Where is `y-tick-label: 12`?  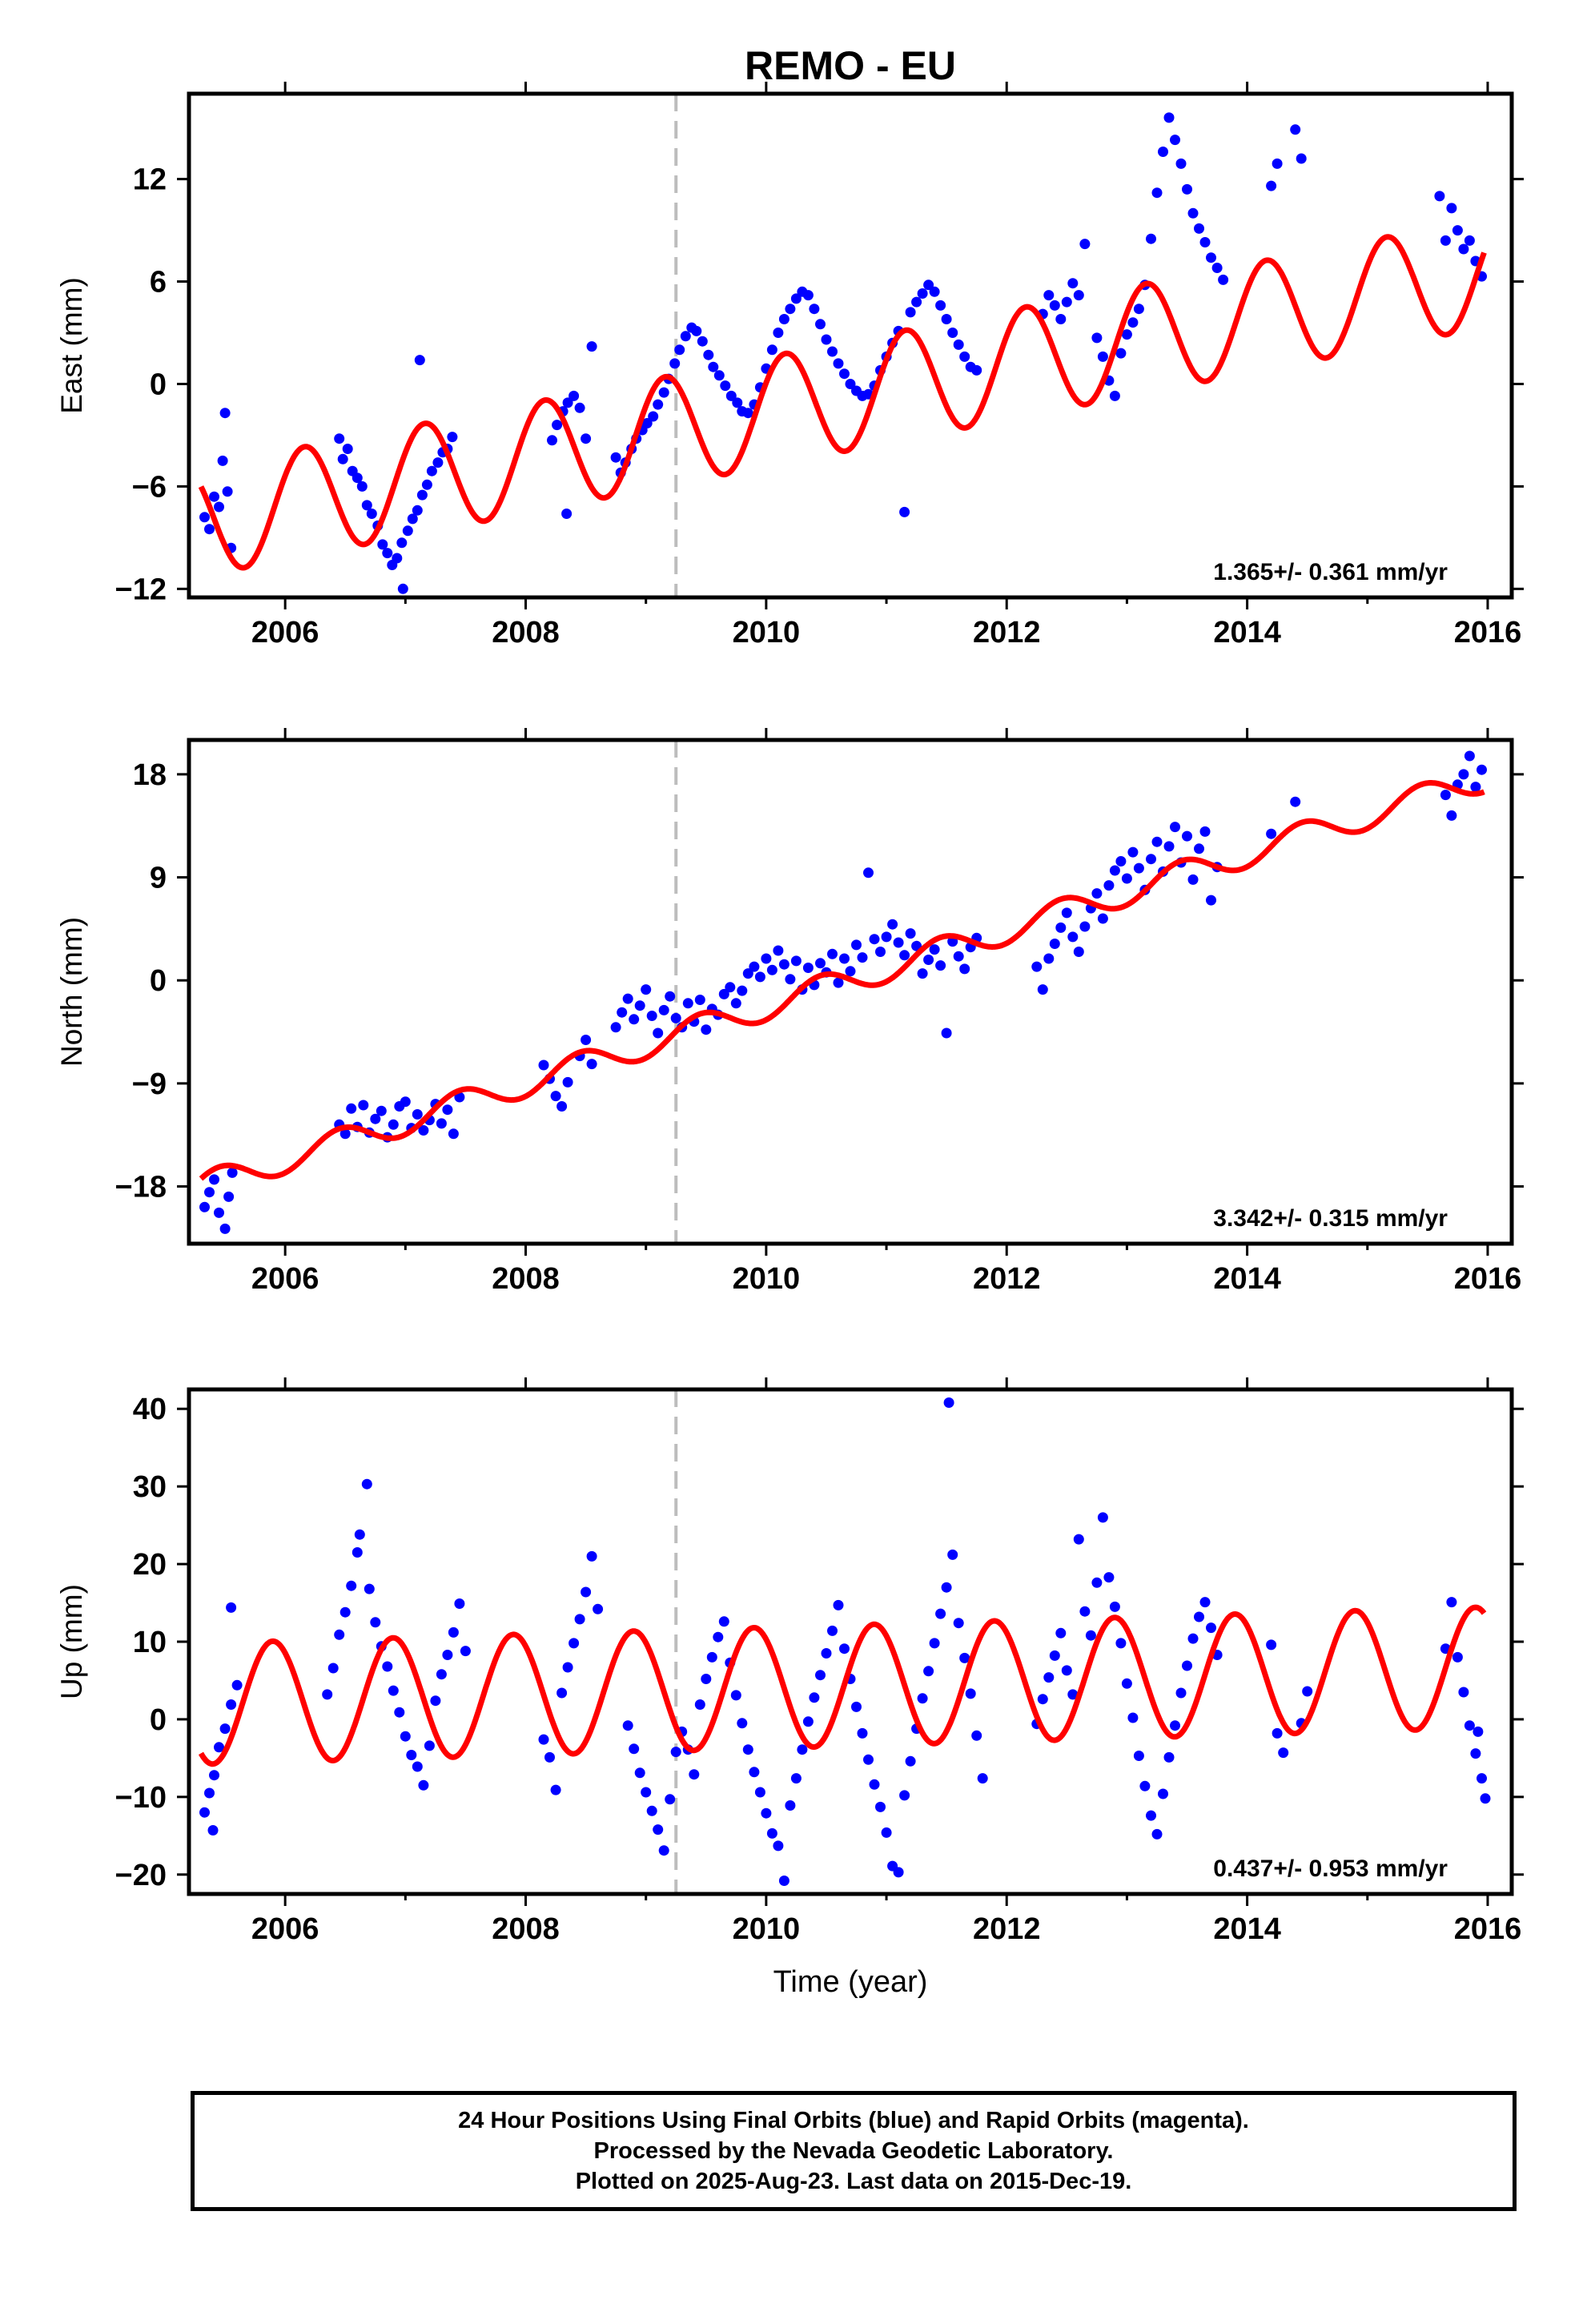 y-tick-label: 12 is located at coordinates (150, 180).